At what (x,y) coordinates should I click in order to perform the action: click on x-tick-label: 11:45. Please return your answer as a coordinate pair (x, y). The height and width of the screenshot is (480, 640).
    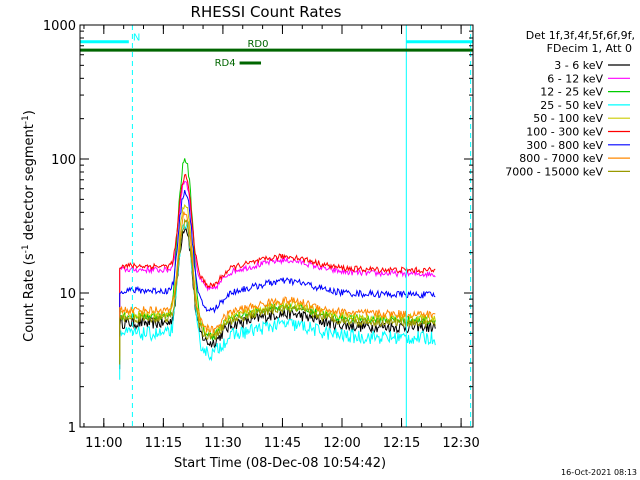
    Looking at the image, I should click on (282, 443).